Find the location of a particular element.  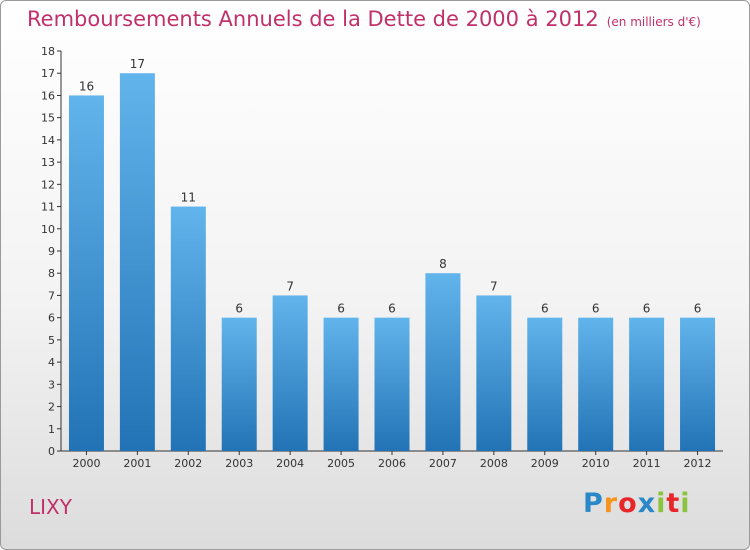

unit-label: (en milliers d'€) is located at coordinates (653, 22).